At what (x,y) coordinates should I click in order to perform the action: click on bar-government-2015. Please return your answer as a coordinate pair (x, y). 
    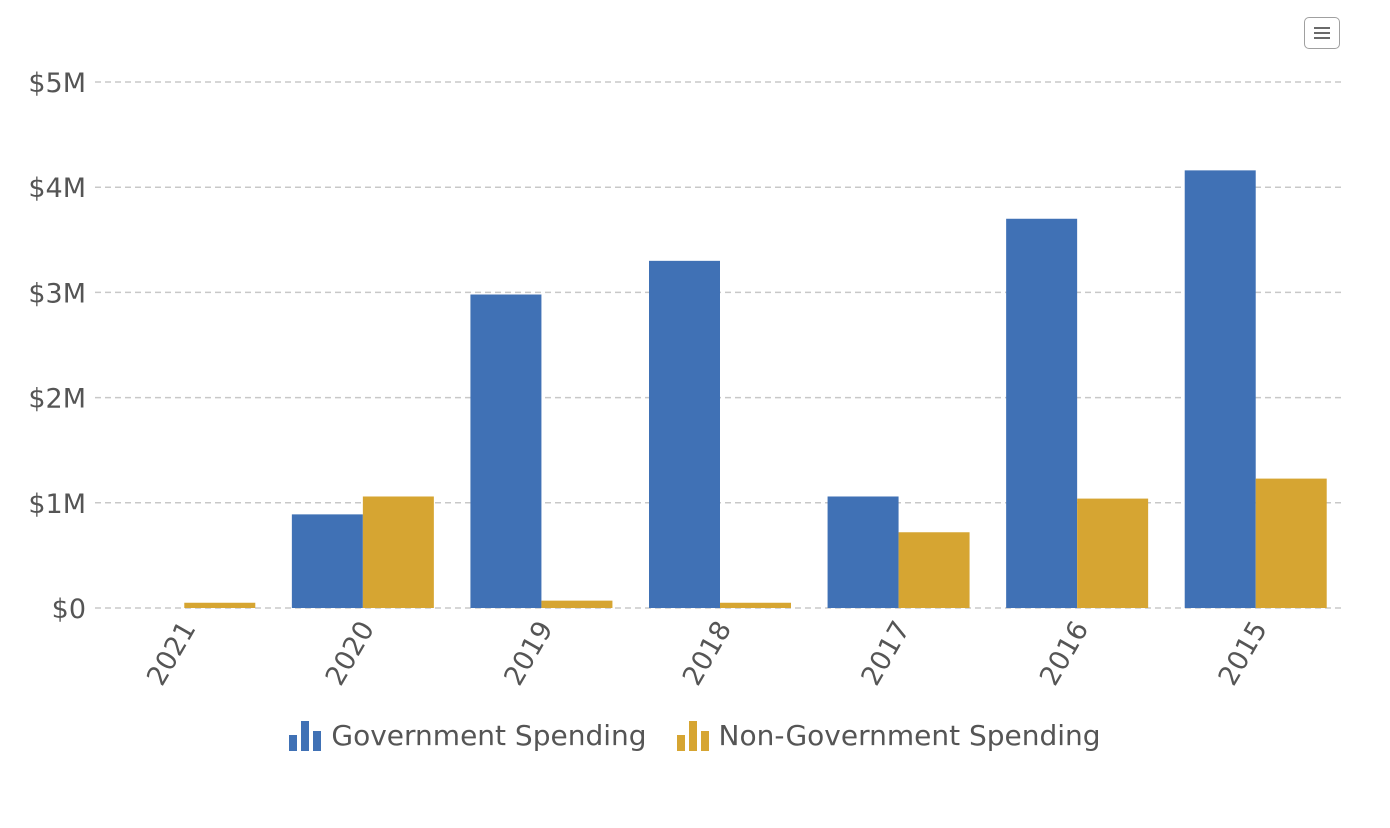
    Looking at the image, I should click on (1220, 389).